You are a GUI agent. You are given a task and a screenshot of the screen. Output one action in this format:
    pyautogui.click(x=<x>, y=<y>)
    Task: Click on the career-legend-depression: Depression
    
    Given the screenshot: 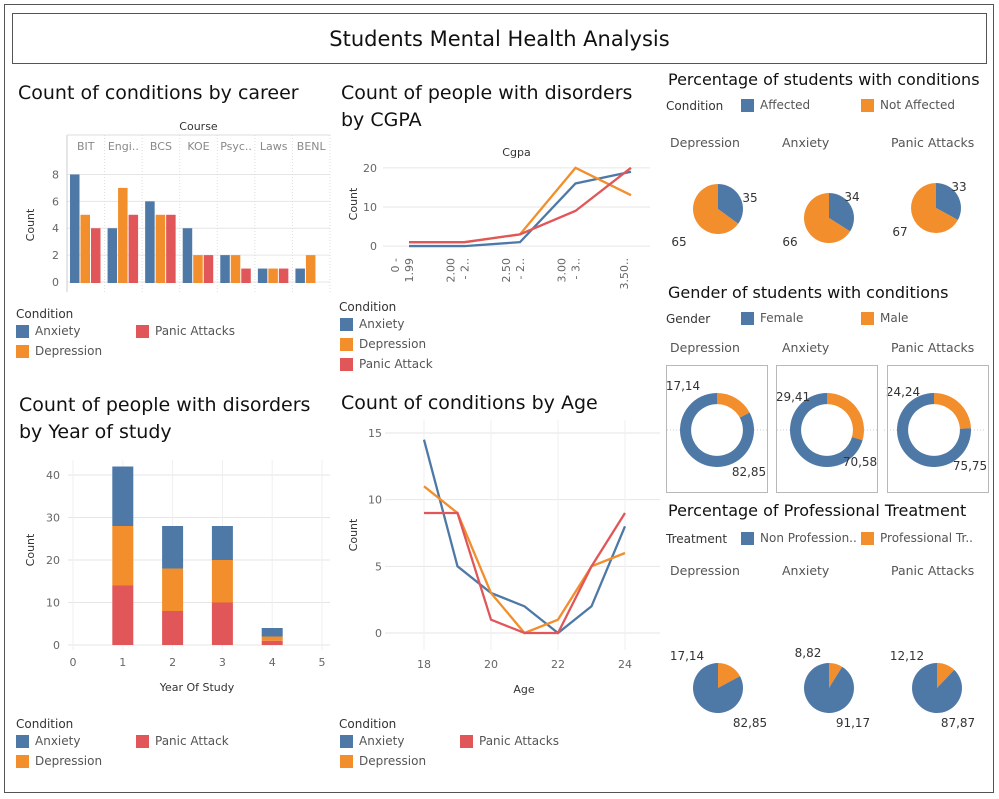 What is the action you would take?
    pyautogui.click(x=59, y=351)
    